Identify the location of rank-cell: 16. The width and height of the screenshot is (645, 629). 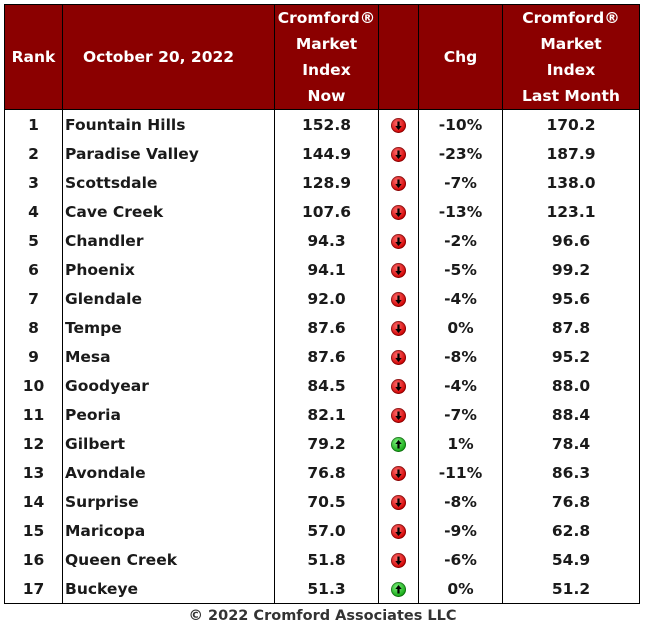
(33, 559).